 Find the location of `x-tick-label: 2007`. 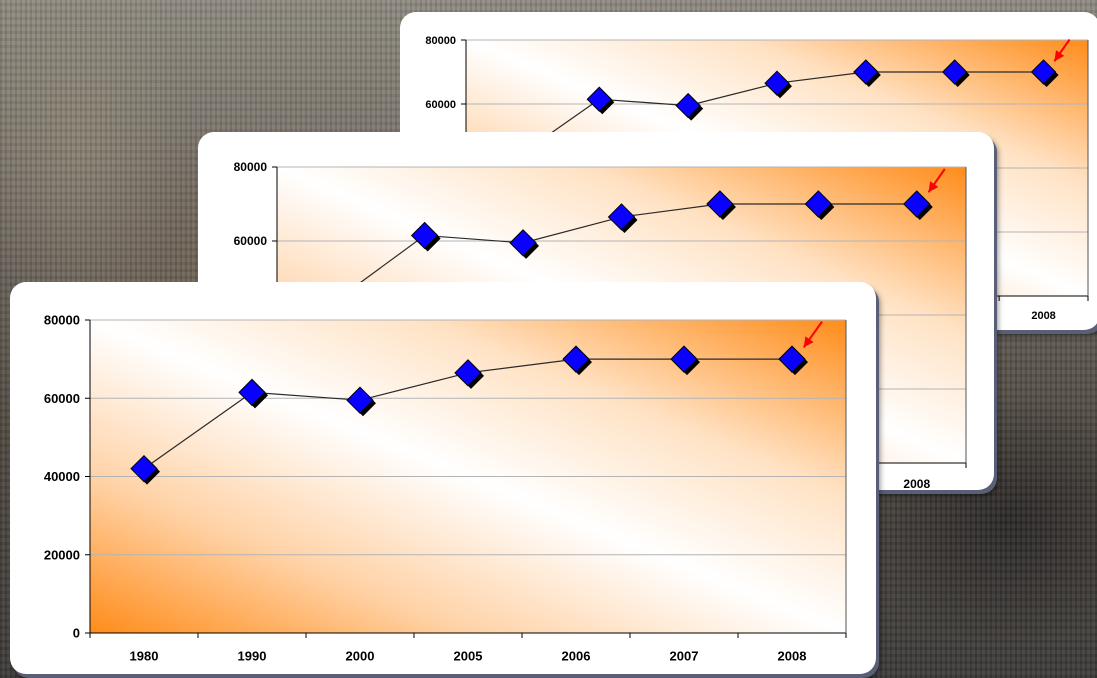

x-tick-label: 2007 is located at coordinates (684, 655).